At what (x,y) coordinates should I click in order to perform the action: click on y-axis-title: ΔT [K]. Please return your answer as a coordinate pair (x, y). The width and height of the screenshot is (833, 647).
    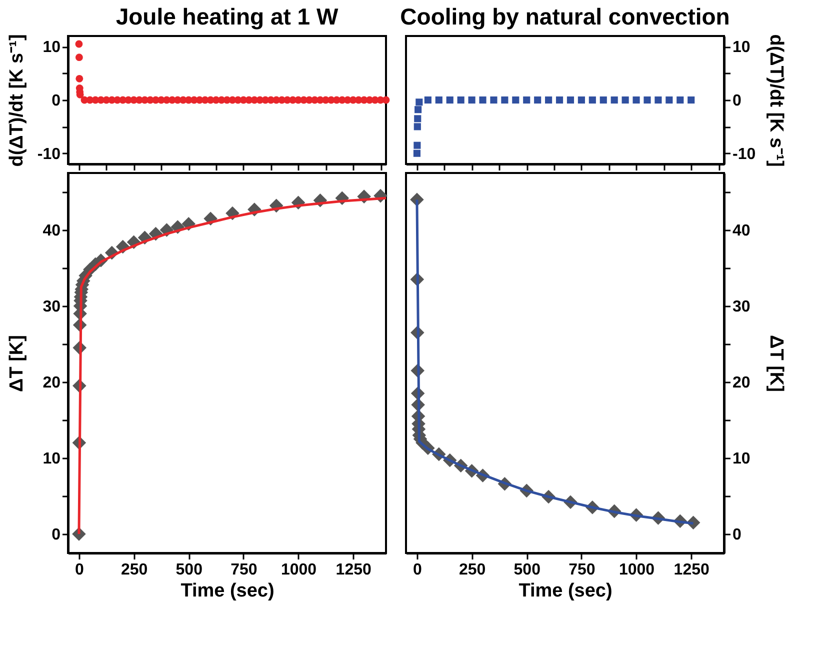
    Looking at the image, I should click on (17, 363).